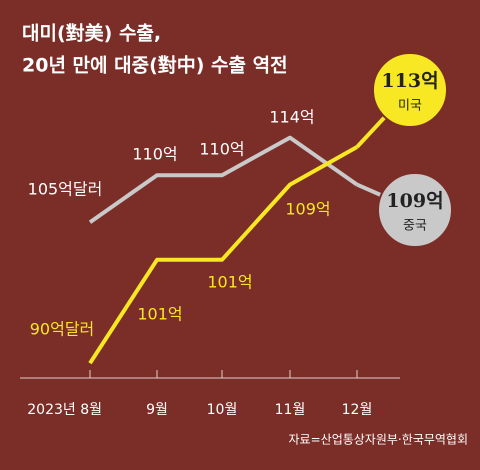 Image resolution: width=480 pixels, height=470 pixels. I want to click on x-tick-label: 2023년 8월, so click(64, 410).